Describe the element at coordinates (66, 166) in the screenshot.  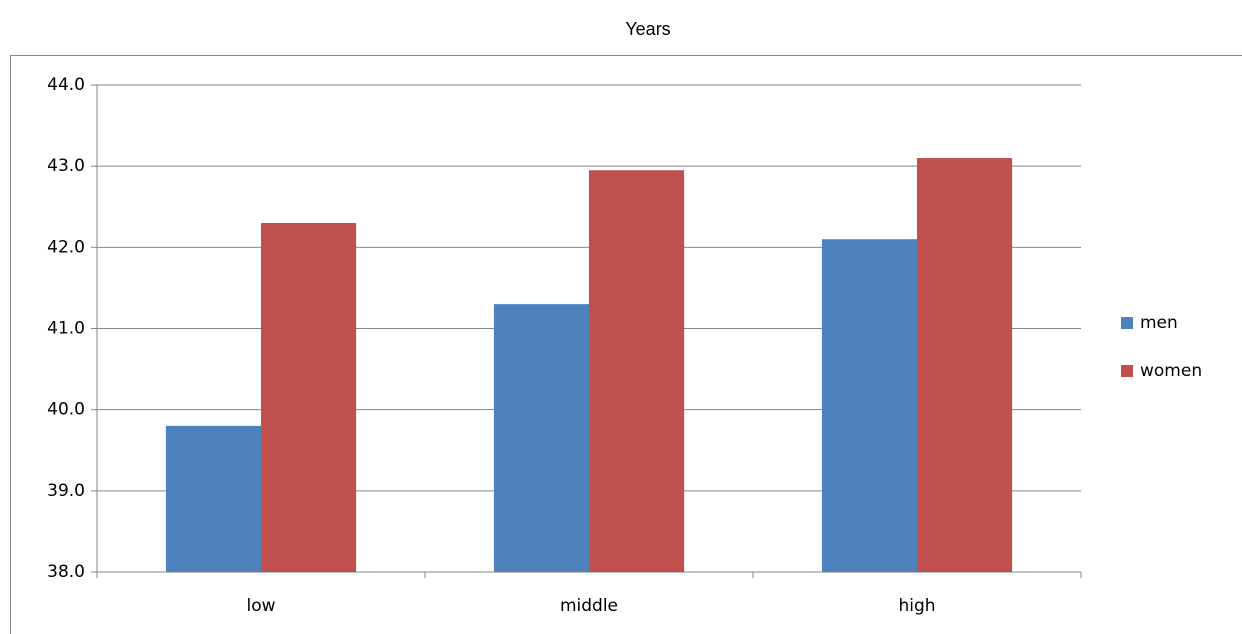
I see `y-tick-label: 43.0` at that location.